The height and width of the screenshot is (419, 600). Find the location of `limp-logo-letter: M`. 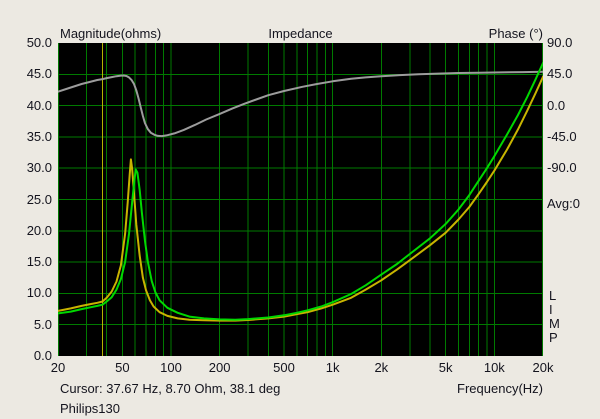

limp-logo-letter: M is located at coordinates (554, 323).